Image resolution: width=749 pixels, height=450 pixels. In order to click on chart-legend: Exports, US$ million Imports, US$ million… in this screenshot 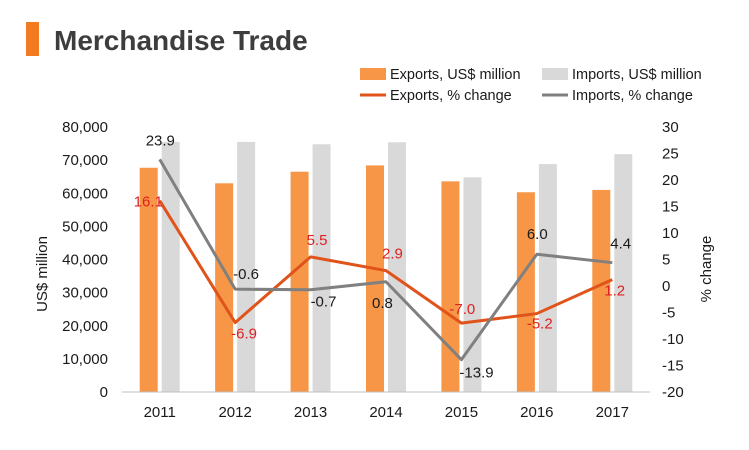, I will do `click(531, 85)`.